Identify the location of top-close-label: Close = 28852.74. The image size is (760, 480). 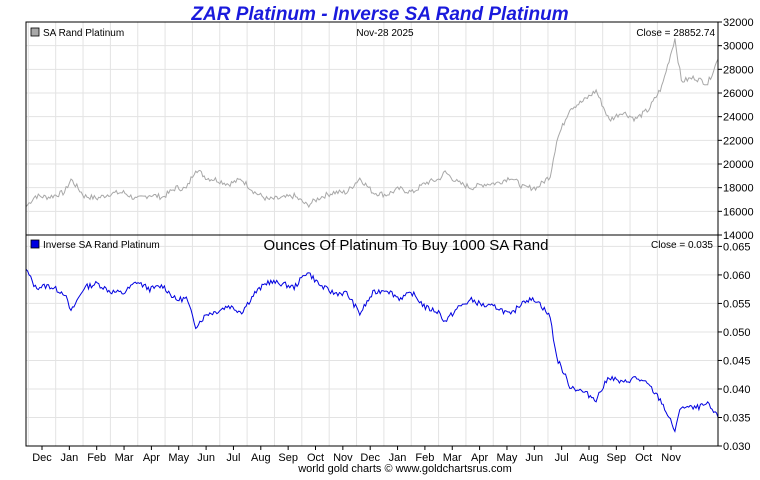
(675, 33).